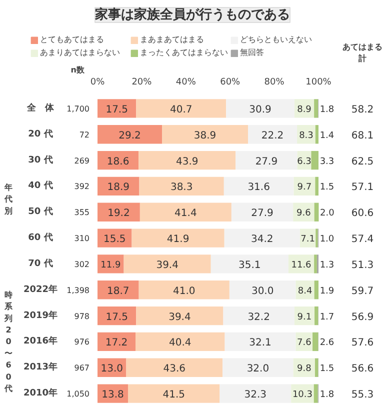  I want to click on data-label: 1.9, so click(327, 291).